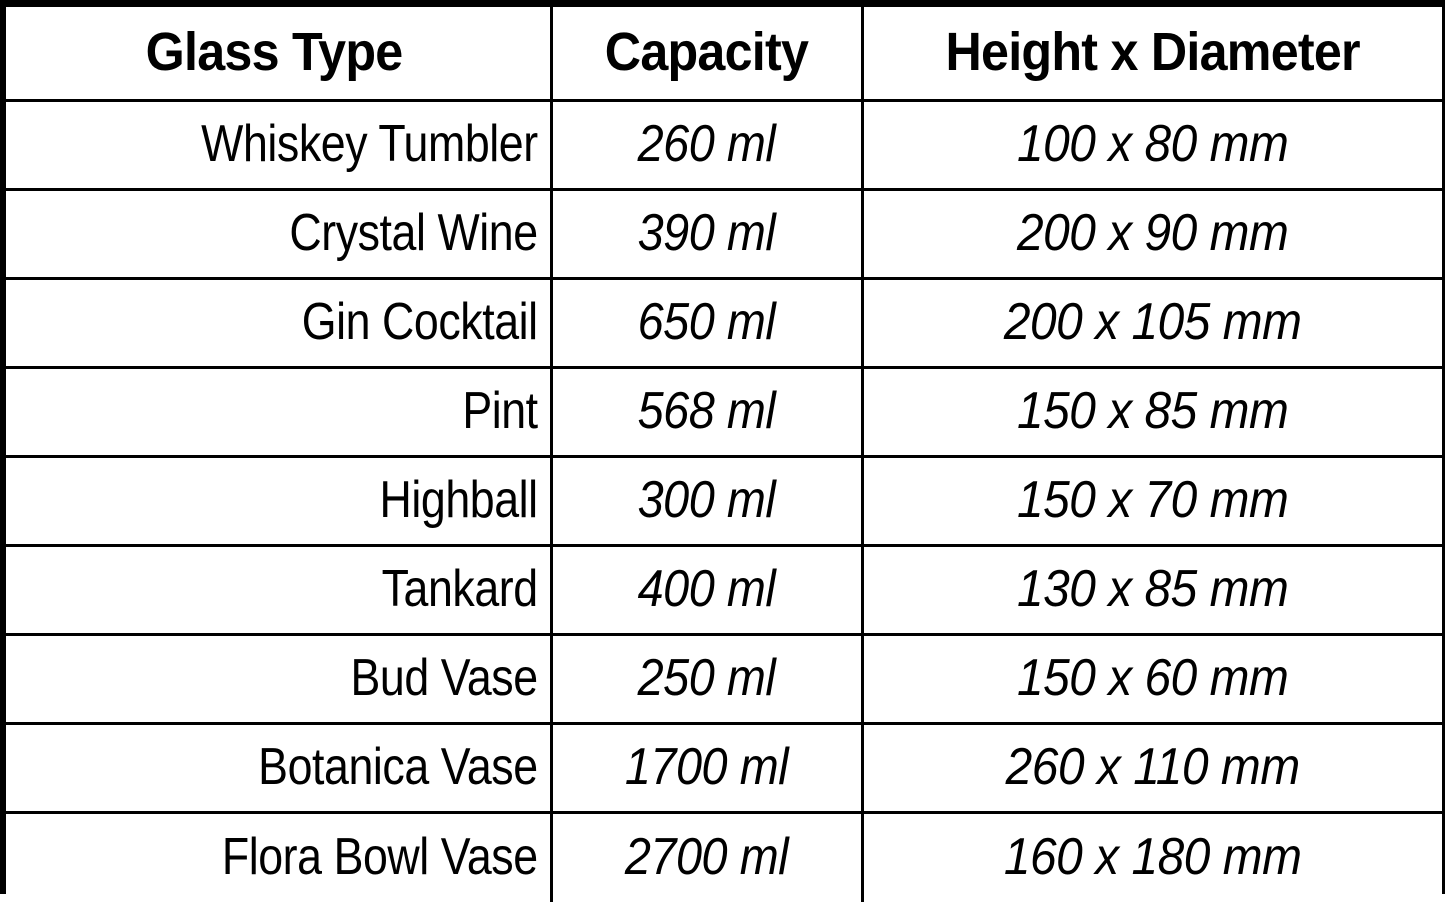 This screenshot has height=902, width=1445. What do you see at coordinates (707, 54) in the screenshot?
I see `column-header-capacity: Capacity` at bounding box center [707, 54].